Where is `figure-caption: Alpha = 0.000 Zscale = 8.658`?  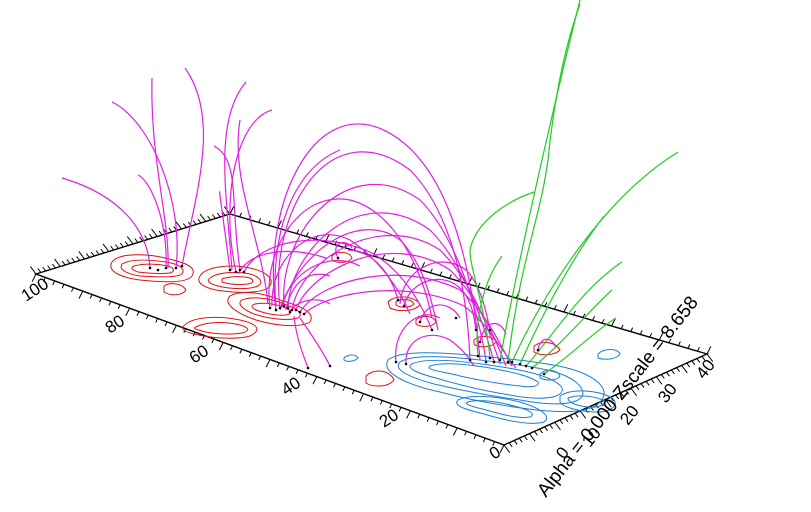 figure-caption: Alpha = 0.000 Zscale = 8.658 is located at coordinates (617, 397).